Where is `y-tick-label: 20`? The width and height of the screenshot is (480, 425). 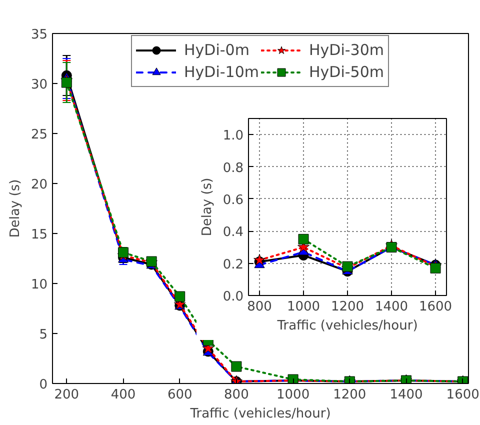 y-tick-label: 20 is located at coordinates (39, 185).